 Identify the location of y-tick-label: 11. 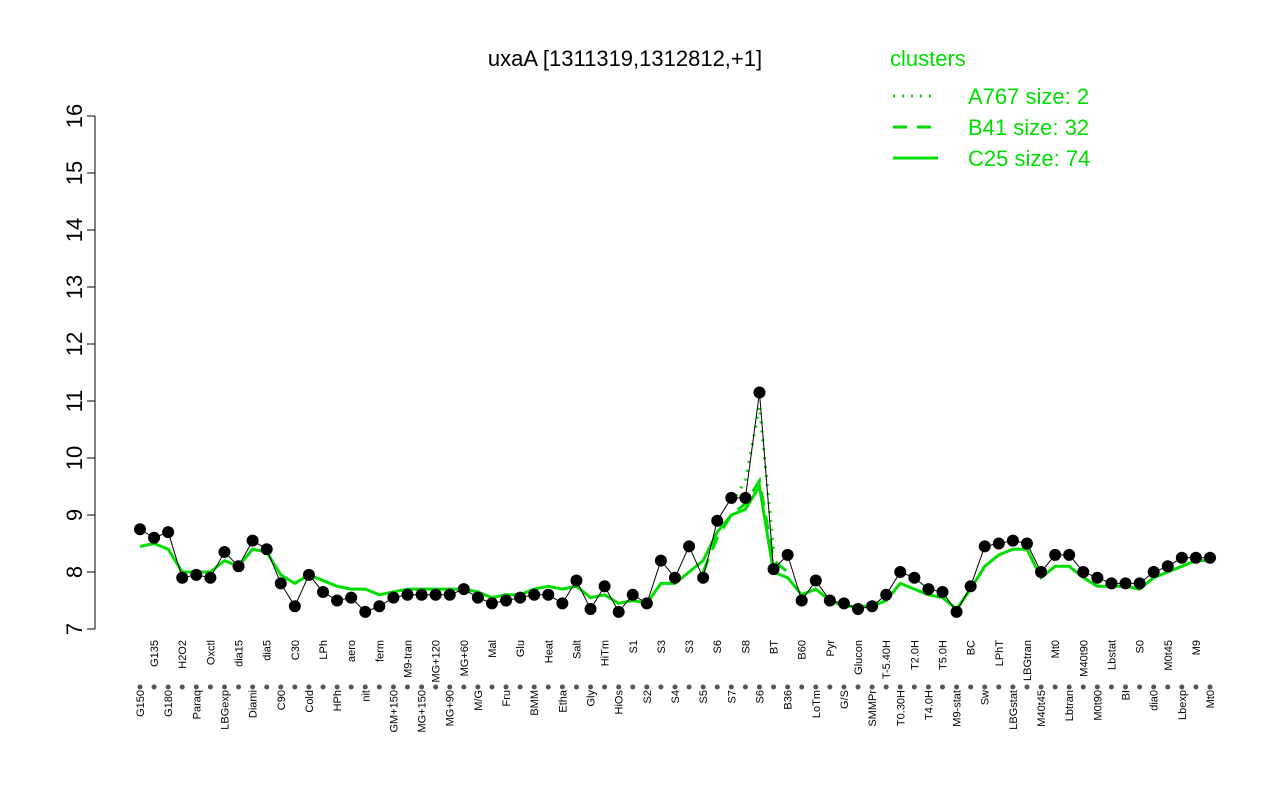
(74, 401).